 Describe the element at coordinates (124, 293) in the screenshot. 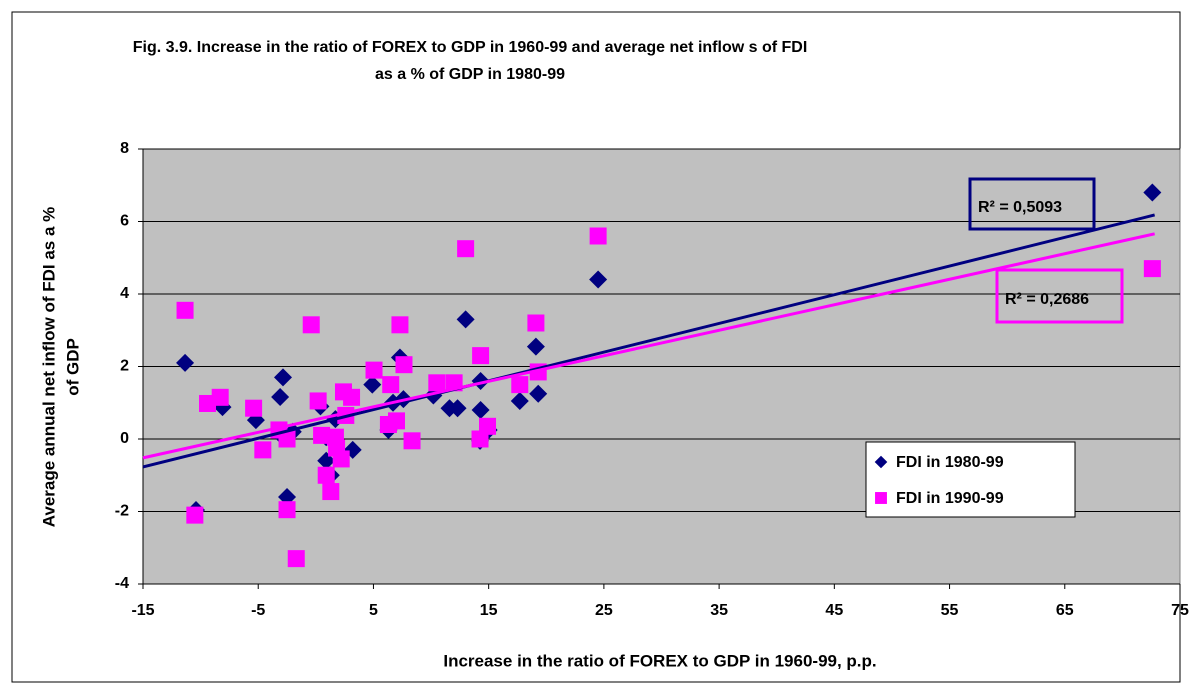

I see `y-tick-label: 4` at that location.